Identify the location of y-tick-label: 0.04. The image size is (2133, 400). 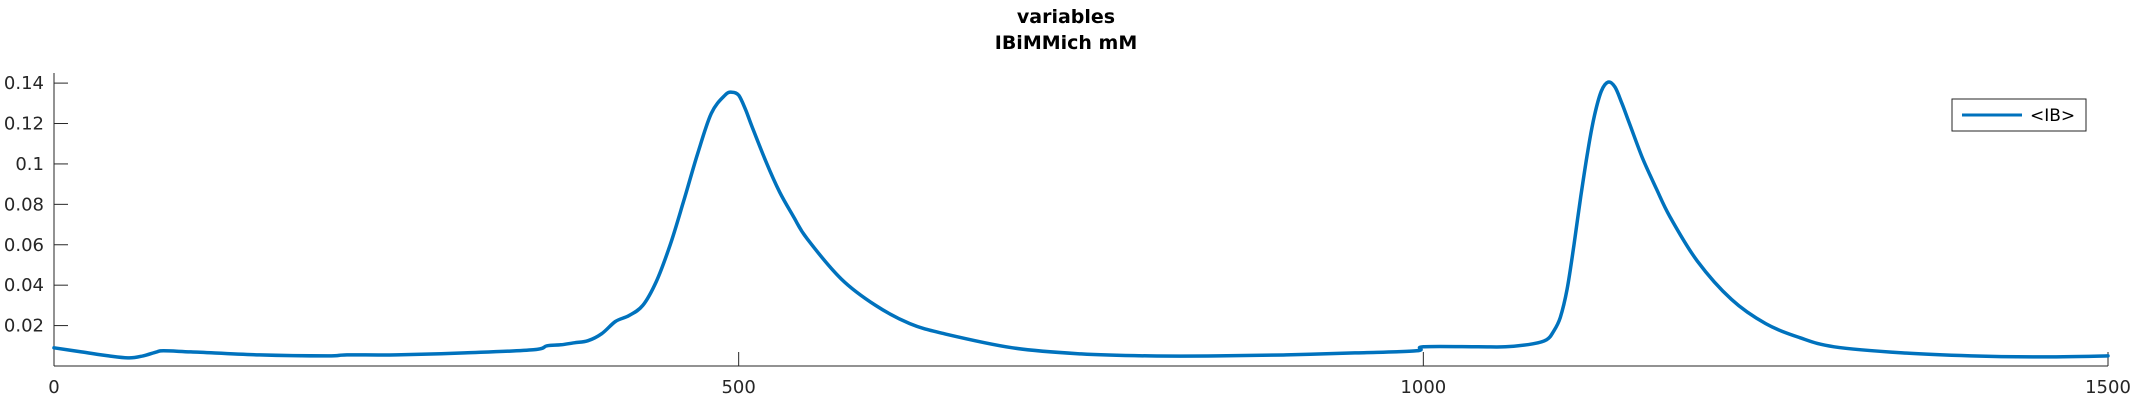
(24, 285).